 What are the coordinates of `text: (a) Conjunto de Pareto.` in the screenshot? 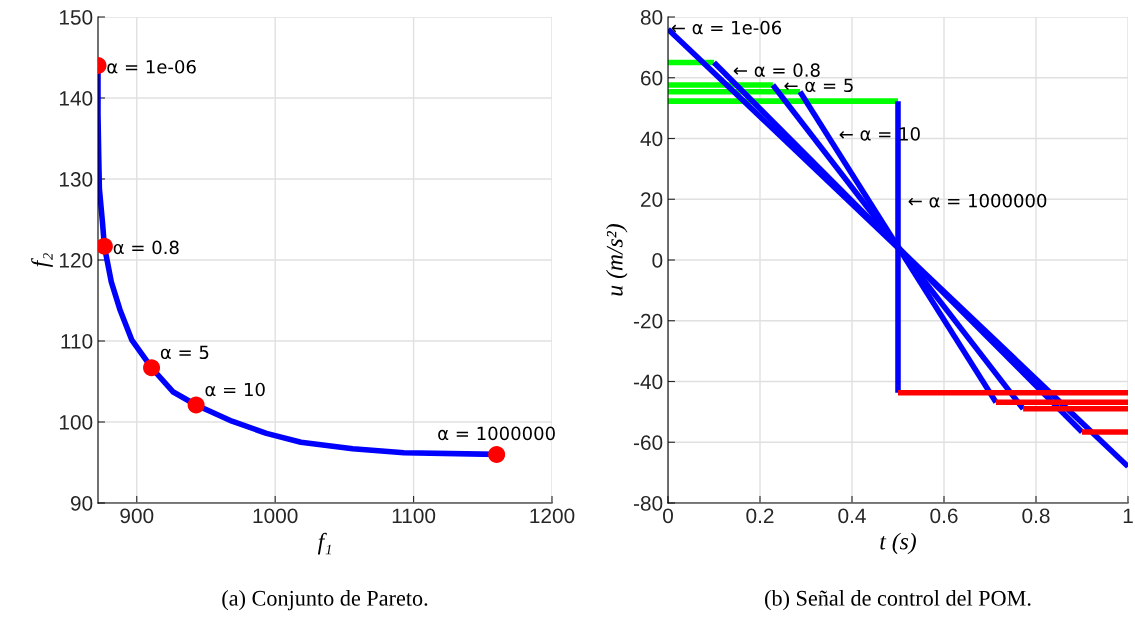 It's located at (325, 600).